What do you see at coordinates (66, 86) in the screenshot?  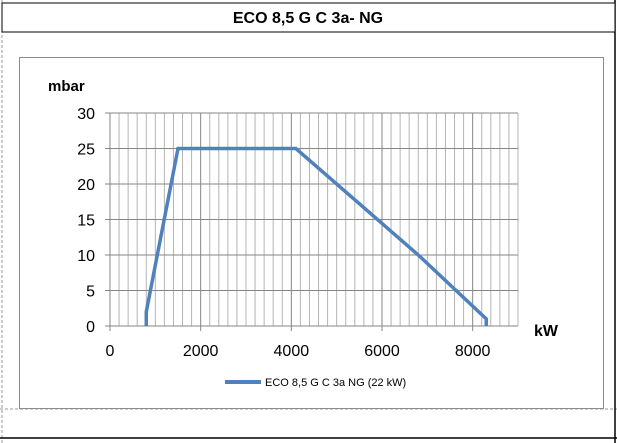 I see `y-axis-label: mbar` at bounding box center [66, 86].